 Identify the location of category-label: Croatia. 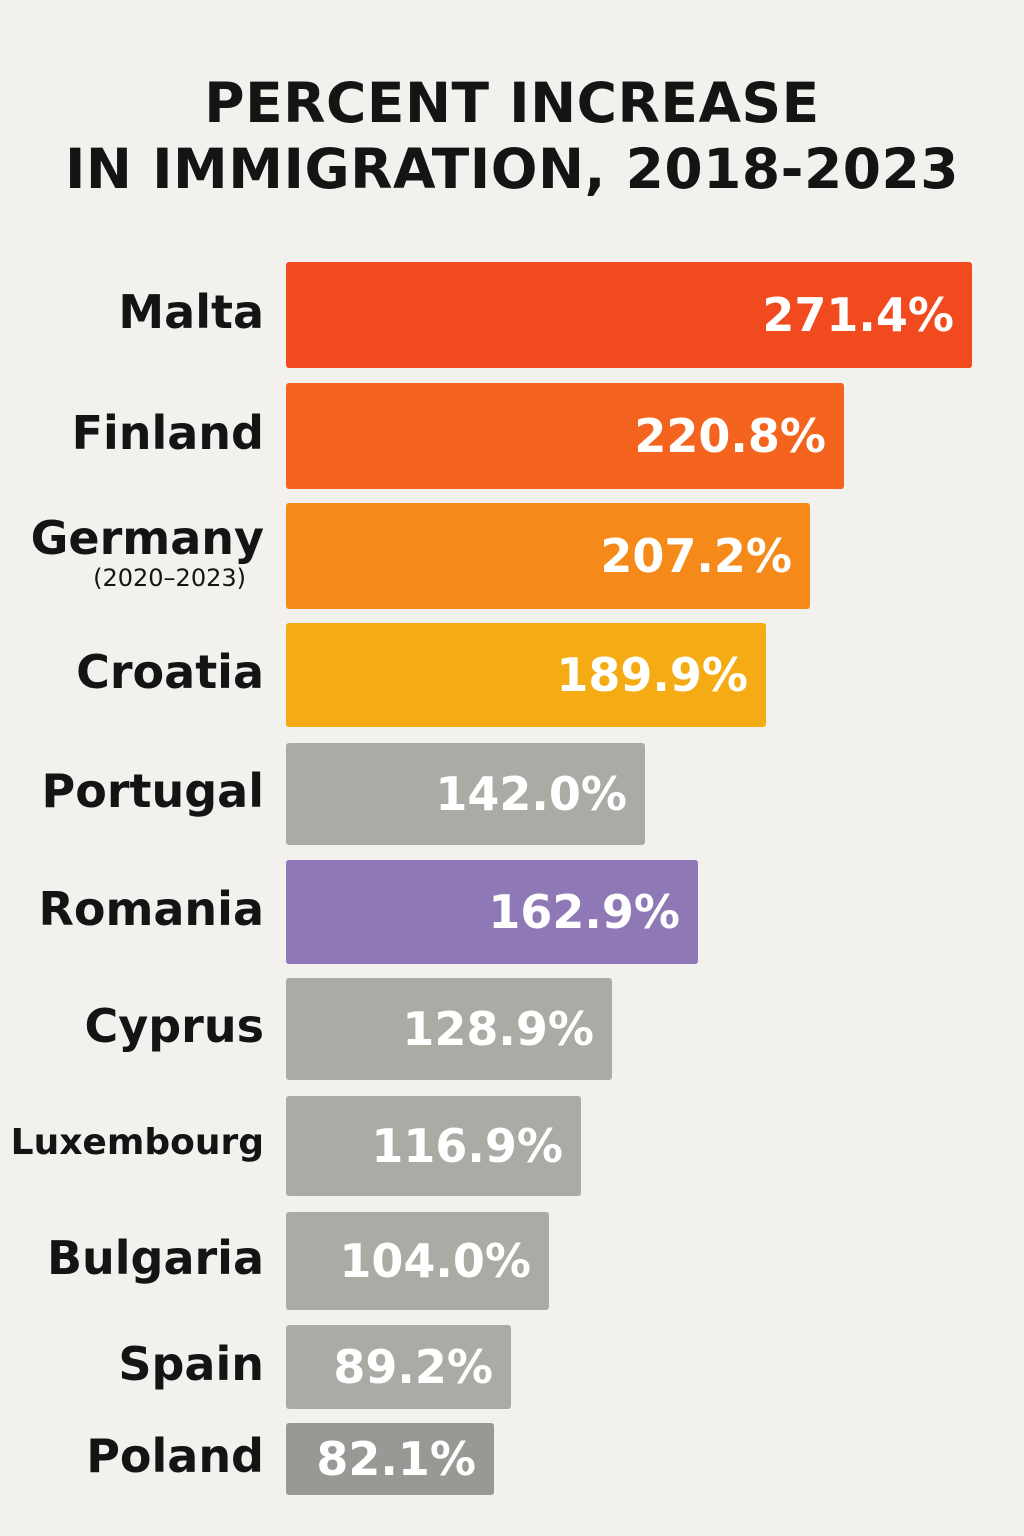
(134, 672).